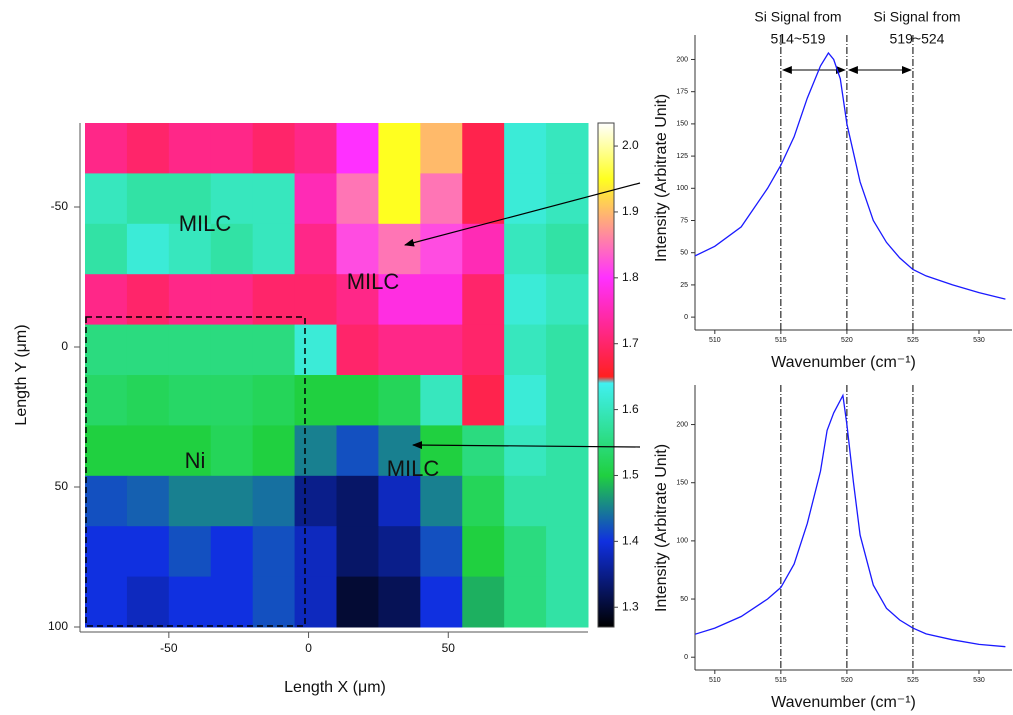  Describe the element at coordinates (335, 687) in the screenshot. I see `x-axis-title: Length X (μm)` at that location.